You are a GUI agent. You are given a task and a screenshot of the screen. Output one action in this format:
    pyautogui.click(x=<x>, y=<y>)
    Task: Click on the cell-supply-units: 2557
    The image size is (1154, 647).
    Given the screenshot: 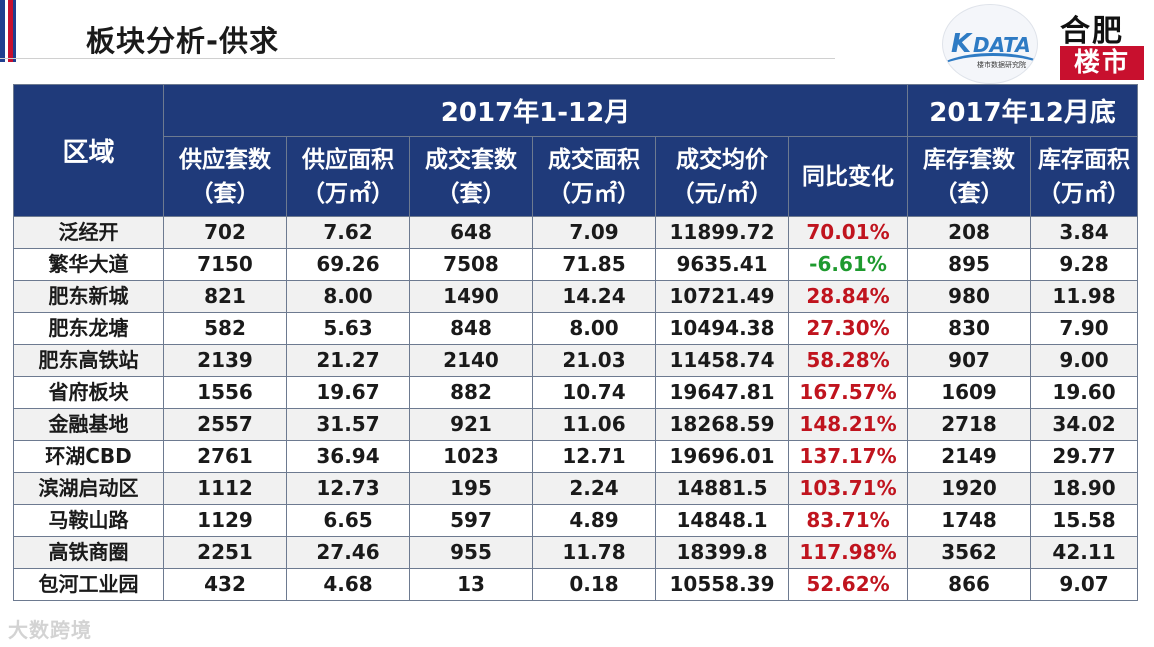 What is the action you would take?
    pyautogui.click(x=225, y=424)
    